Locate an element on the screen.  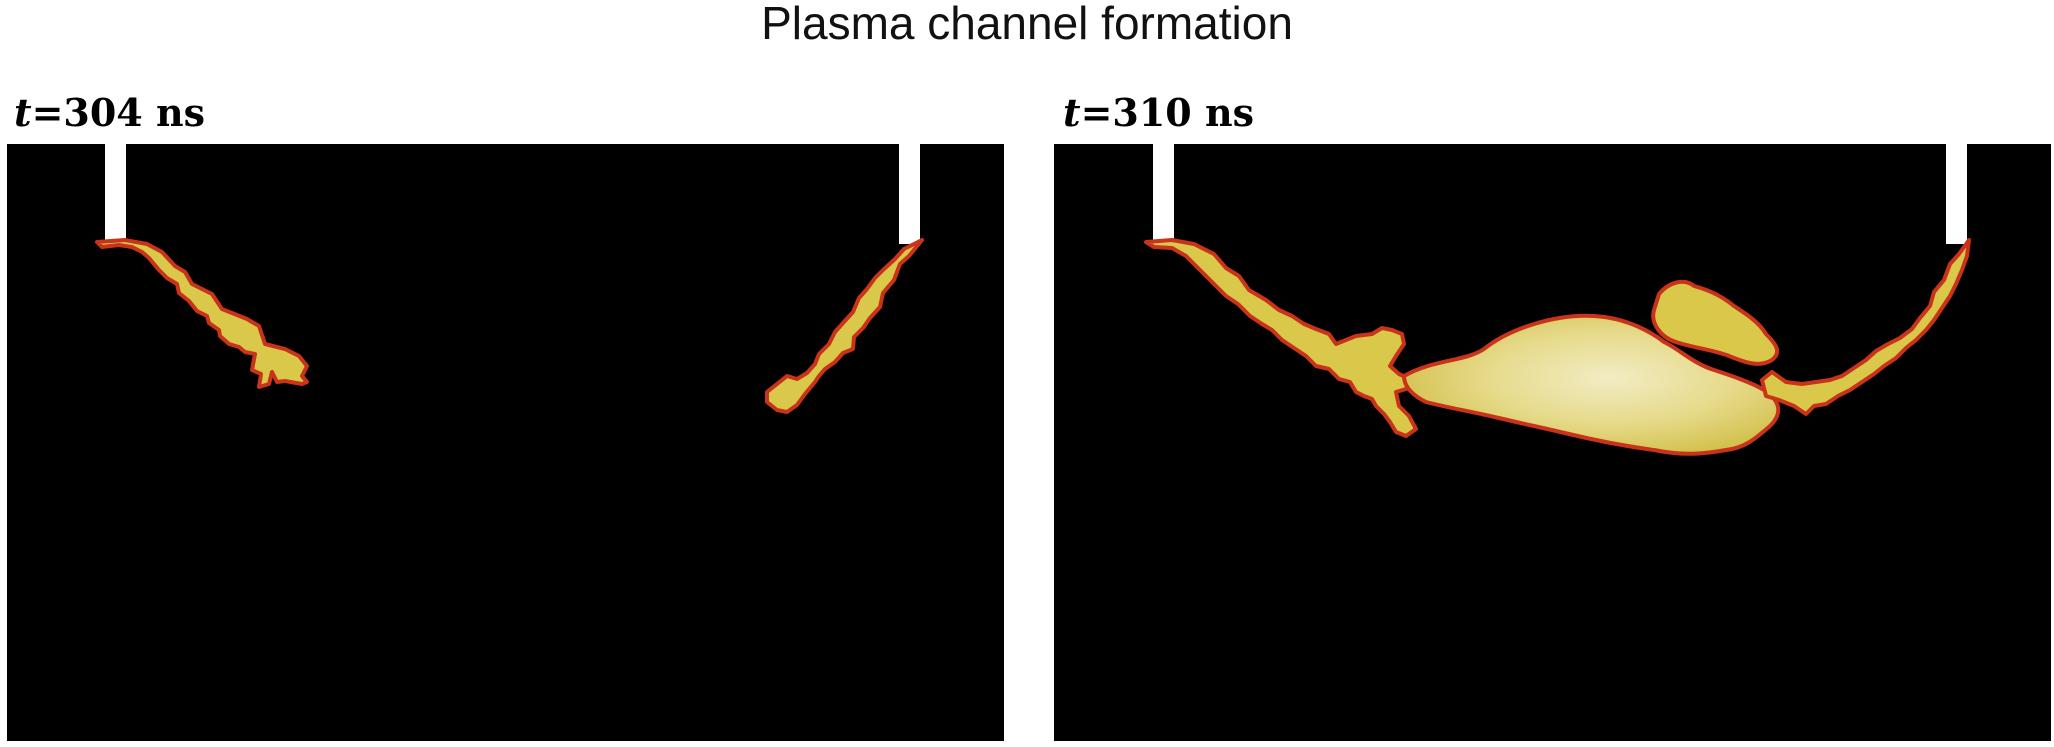
figure-title: Plasma channel formation is located at coordinates (1027, 24).